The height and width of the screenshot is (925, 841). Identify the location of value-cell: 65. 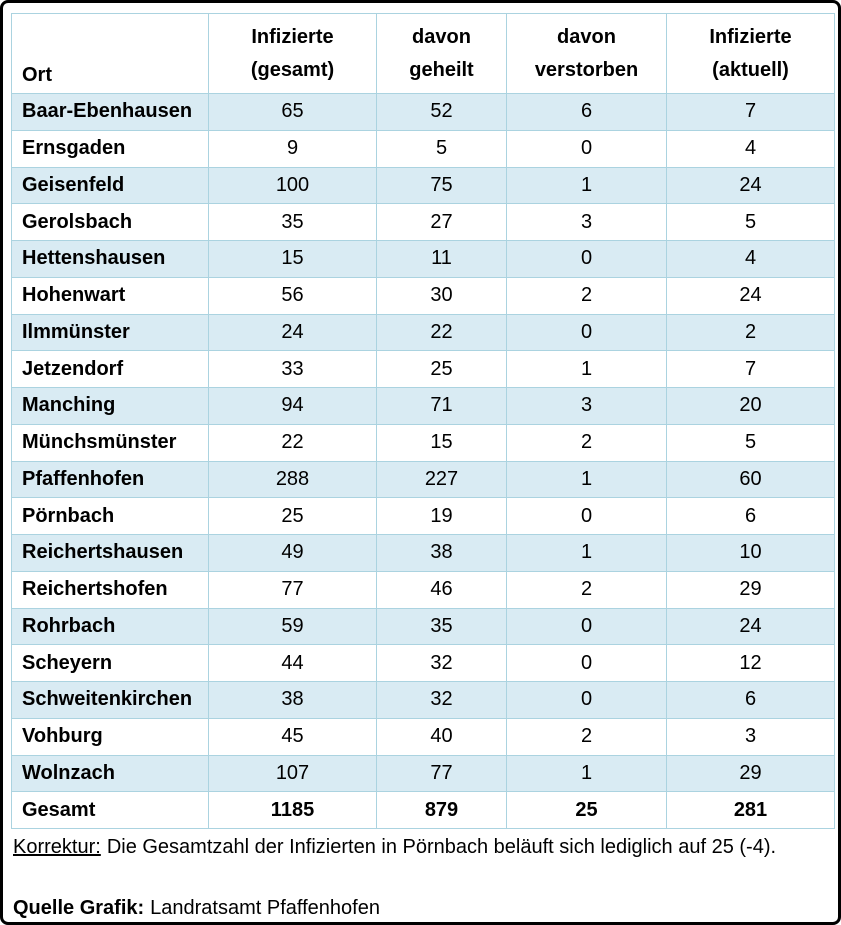
(292, 112).